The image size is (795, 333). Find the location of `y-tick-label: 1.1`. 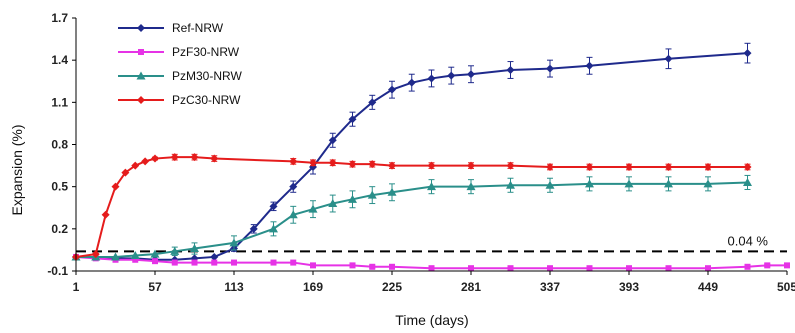

y-tick-label: 1.1 is located at coordinates (59, 102).